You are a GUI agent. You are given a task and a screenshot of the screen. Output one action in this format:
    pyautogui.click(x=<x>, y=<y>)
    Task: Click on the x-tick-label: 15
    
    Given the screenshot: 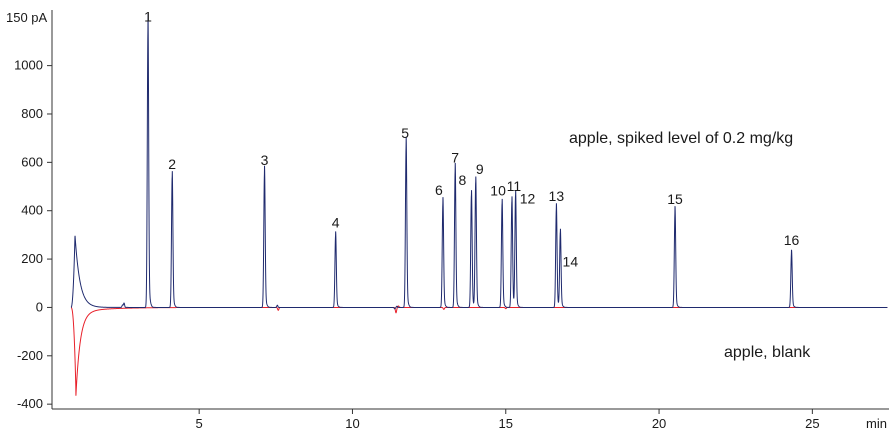 What is the action you would take?
    pyautogui.click(x=506, y=422)
    